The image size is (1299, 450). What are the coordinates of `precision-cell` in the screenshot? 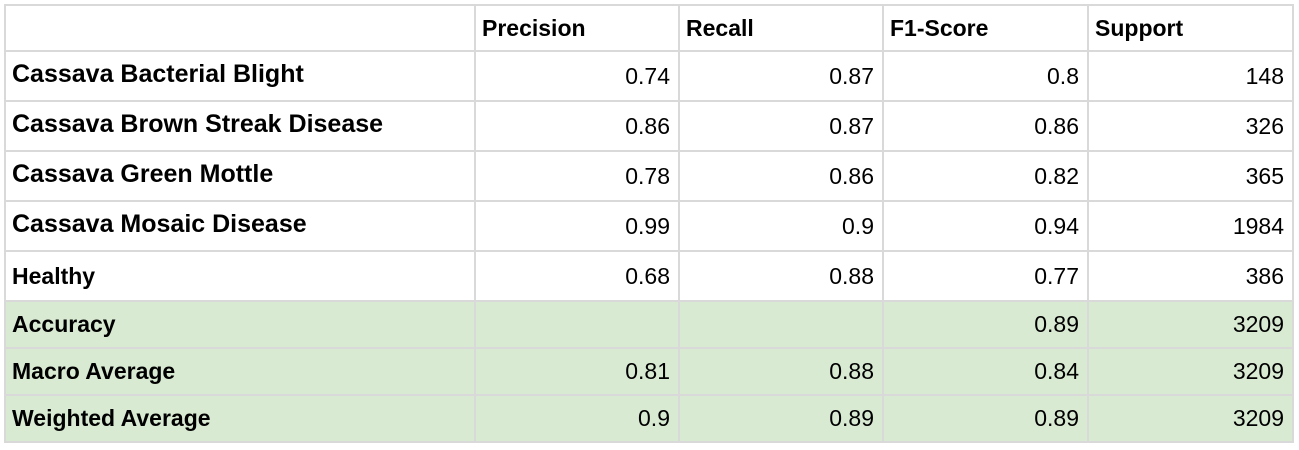 It's located at (577, 324).